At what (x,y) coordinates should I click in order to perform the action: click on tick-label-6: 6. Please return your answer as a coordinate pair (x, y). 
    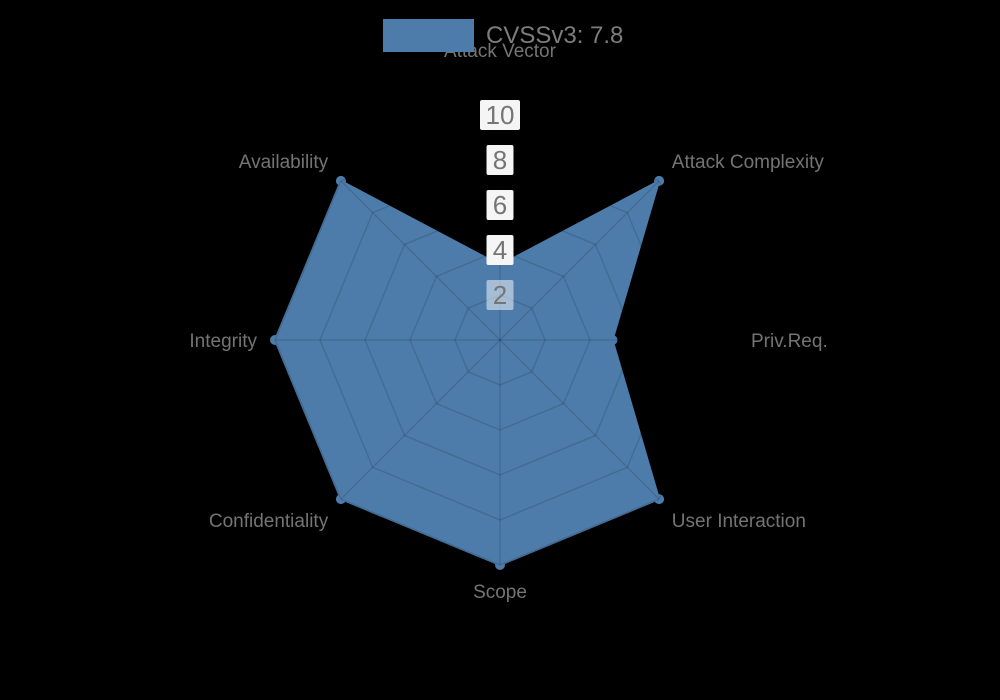
    Looking at the image, I should click on (500, 205).